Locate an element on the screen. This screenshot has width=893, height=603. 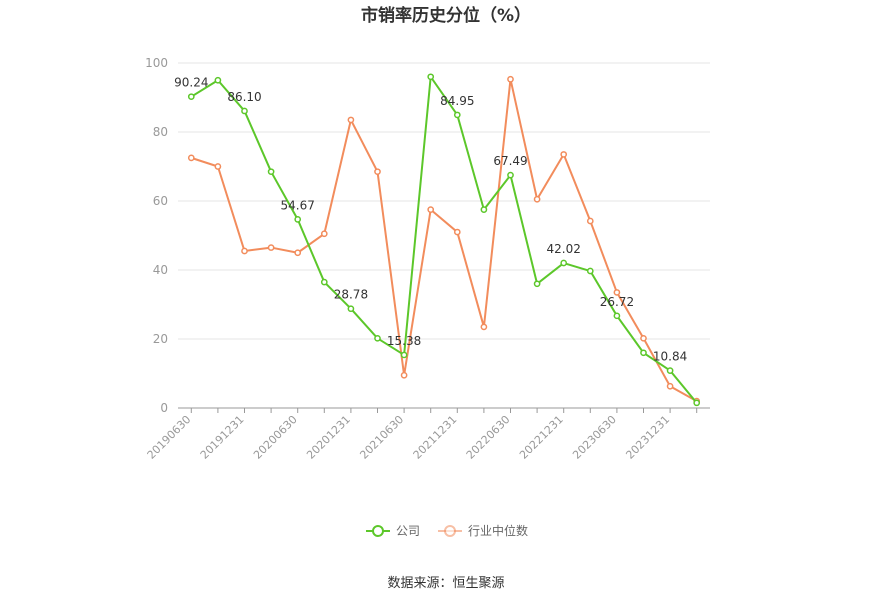
data-label: 86.10 is located at coordinates (244, 97).